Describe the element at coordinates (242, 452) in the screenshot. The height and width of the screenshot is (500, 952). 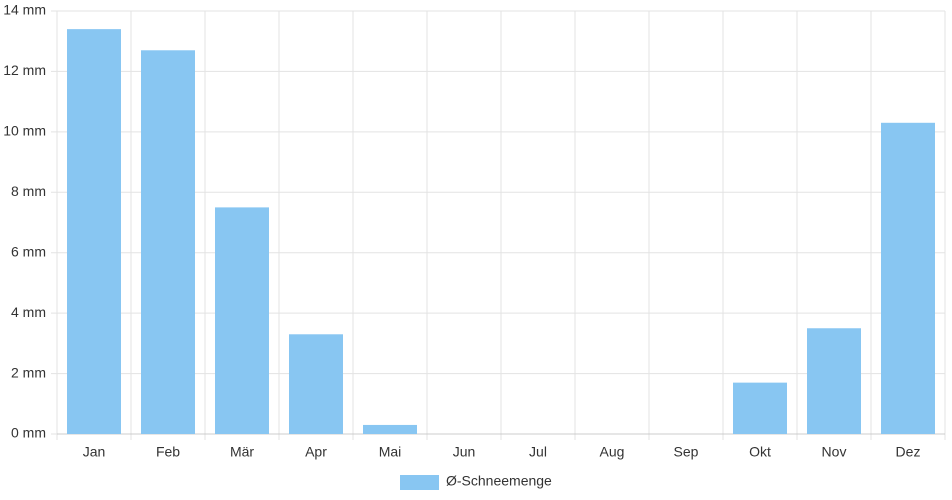
I see `x-tick-label: Mär` at that location.